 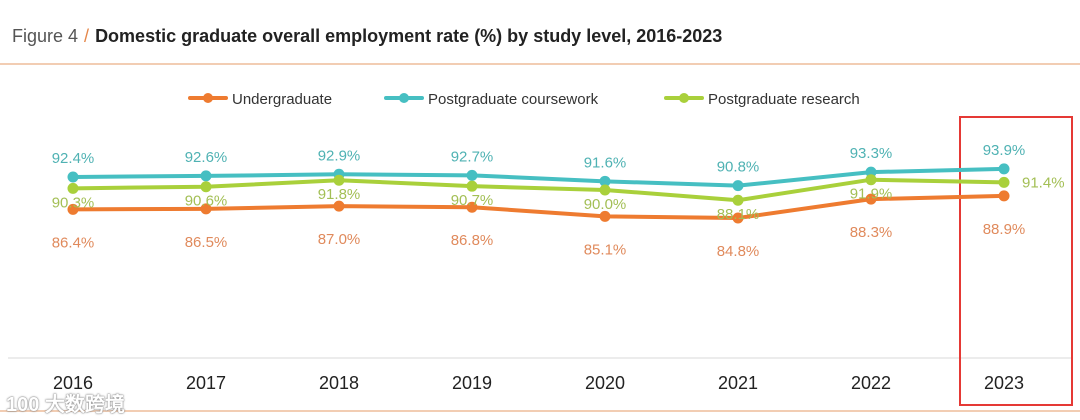 What do you see at coordinates (605, 383) in the screenshot?
I see `x-tick-label: 2020` at bounding box center [605, 383].